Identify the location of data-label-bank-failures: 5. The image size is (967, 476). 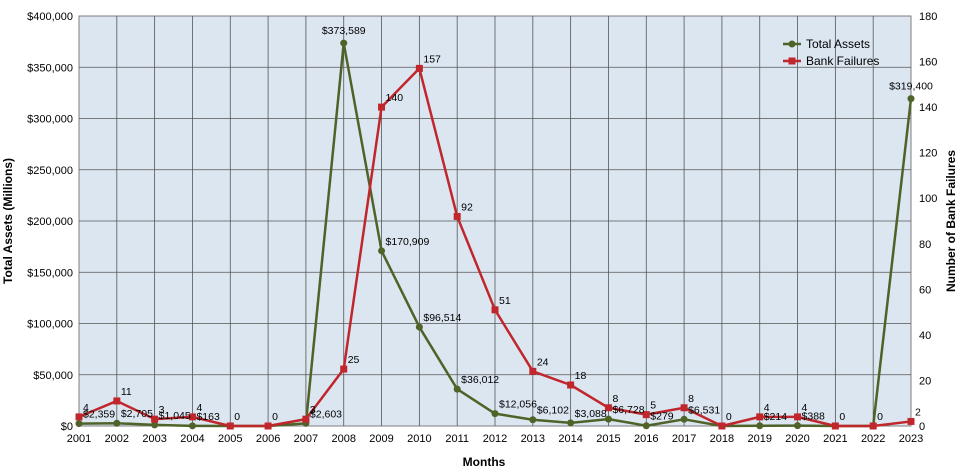
(653, 406).